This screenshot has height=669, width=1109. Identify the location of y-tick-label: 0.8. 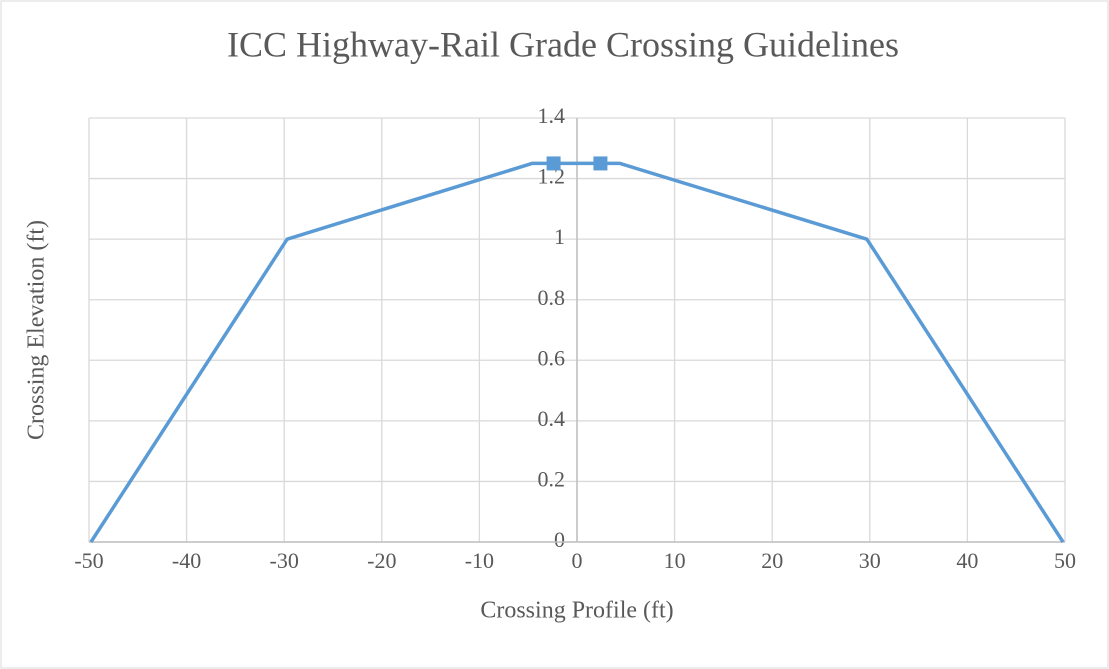
(552, 297).